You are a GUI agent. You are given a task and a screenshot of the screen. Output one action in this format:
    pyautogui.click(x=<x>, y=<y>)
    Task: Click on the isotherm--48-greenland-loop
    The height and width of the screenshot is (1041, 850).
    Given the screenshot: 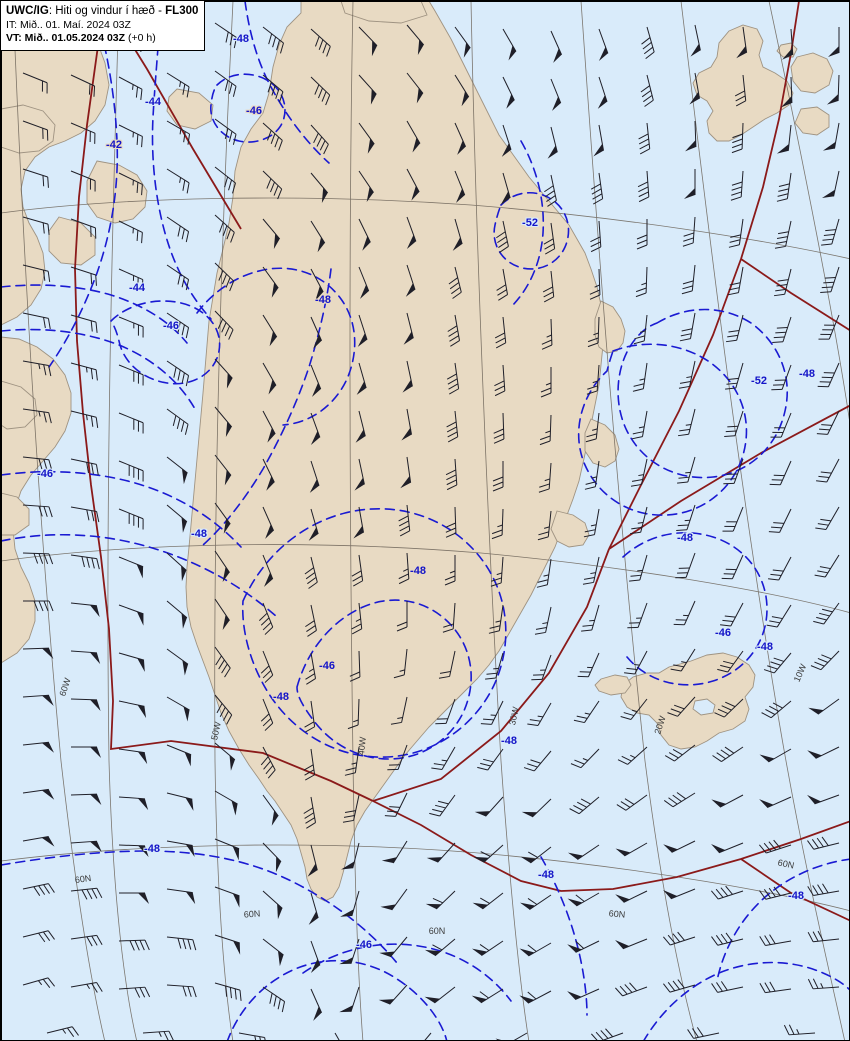 What is the action you would take?
    pyautogui.click(x=374, y=632)
    